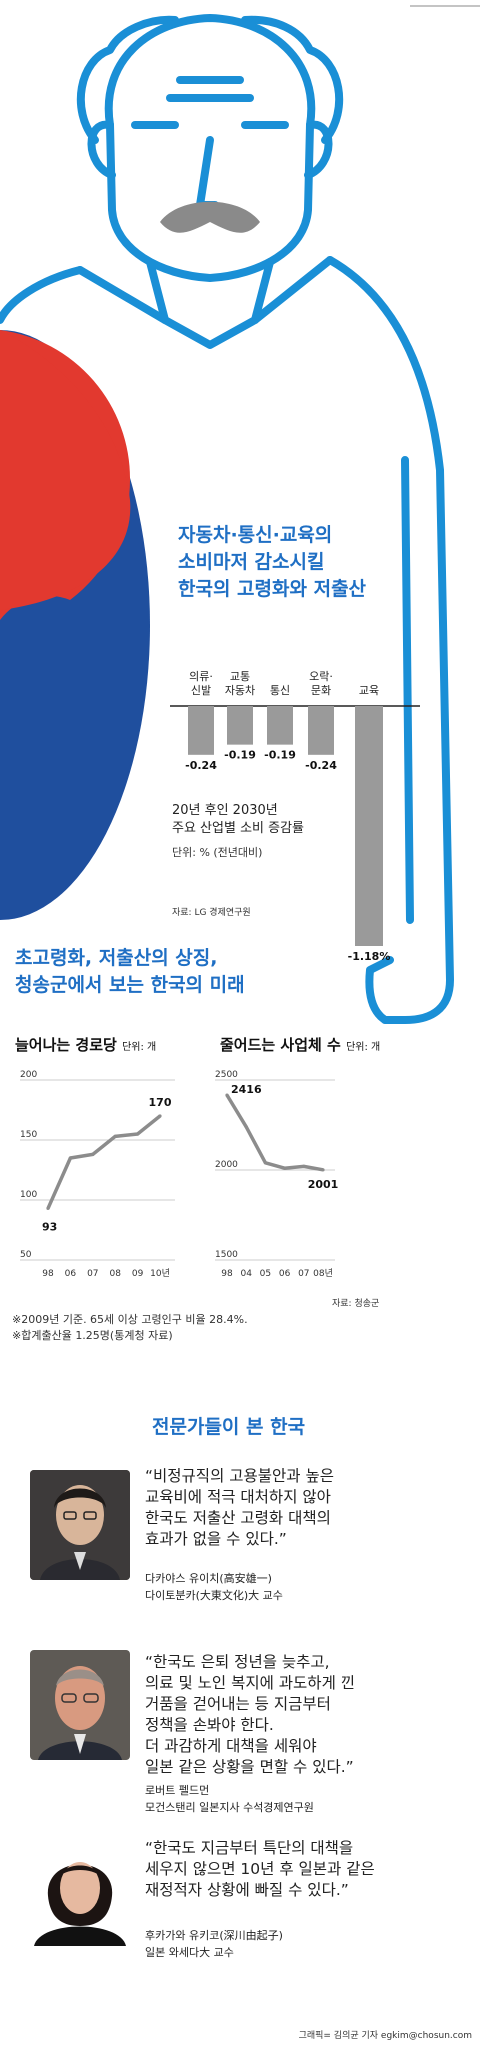 This screenshot has height=2046, width=480. Describe the element at coordinates (229, 1799) in the screenshot. I see `expert-caption-2: 로버트 펠드먼 모건스탠리 일본지사 수석경제연구원` at that location.